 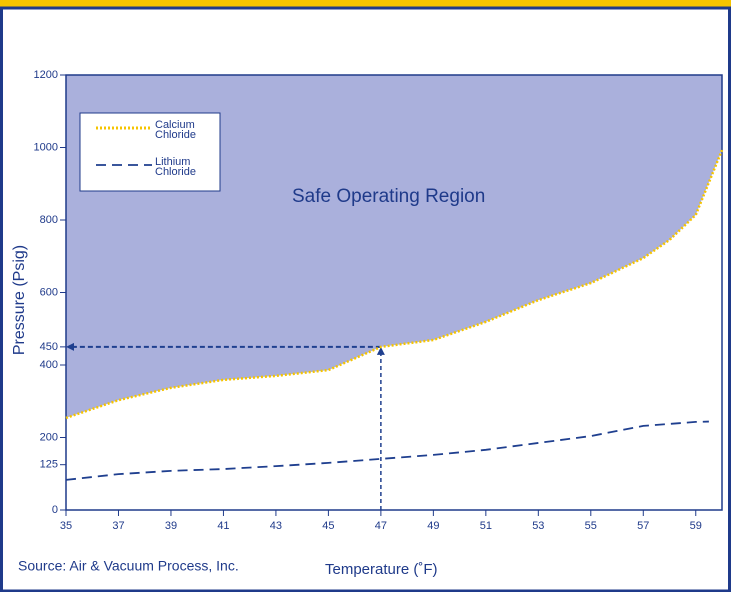 What do you see at coordinates (591, 526) in the screenshot?
I see `x-tick-label: 55` at bounding box center [591, 526].